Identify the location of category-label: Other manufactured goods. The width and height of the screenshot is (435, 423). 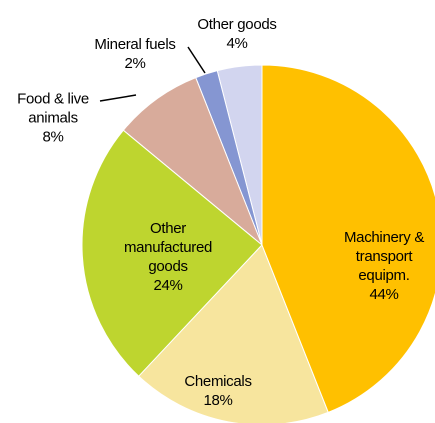
(168, 247).